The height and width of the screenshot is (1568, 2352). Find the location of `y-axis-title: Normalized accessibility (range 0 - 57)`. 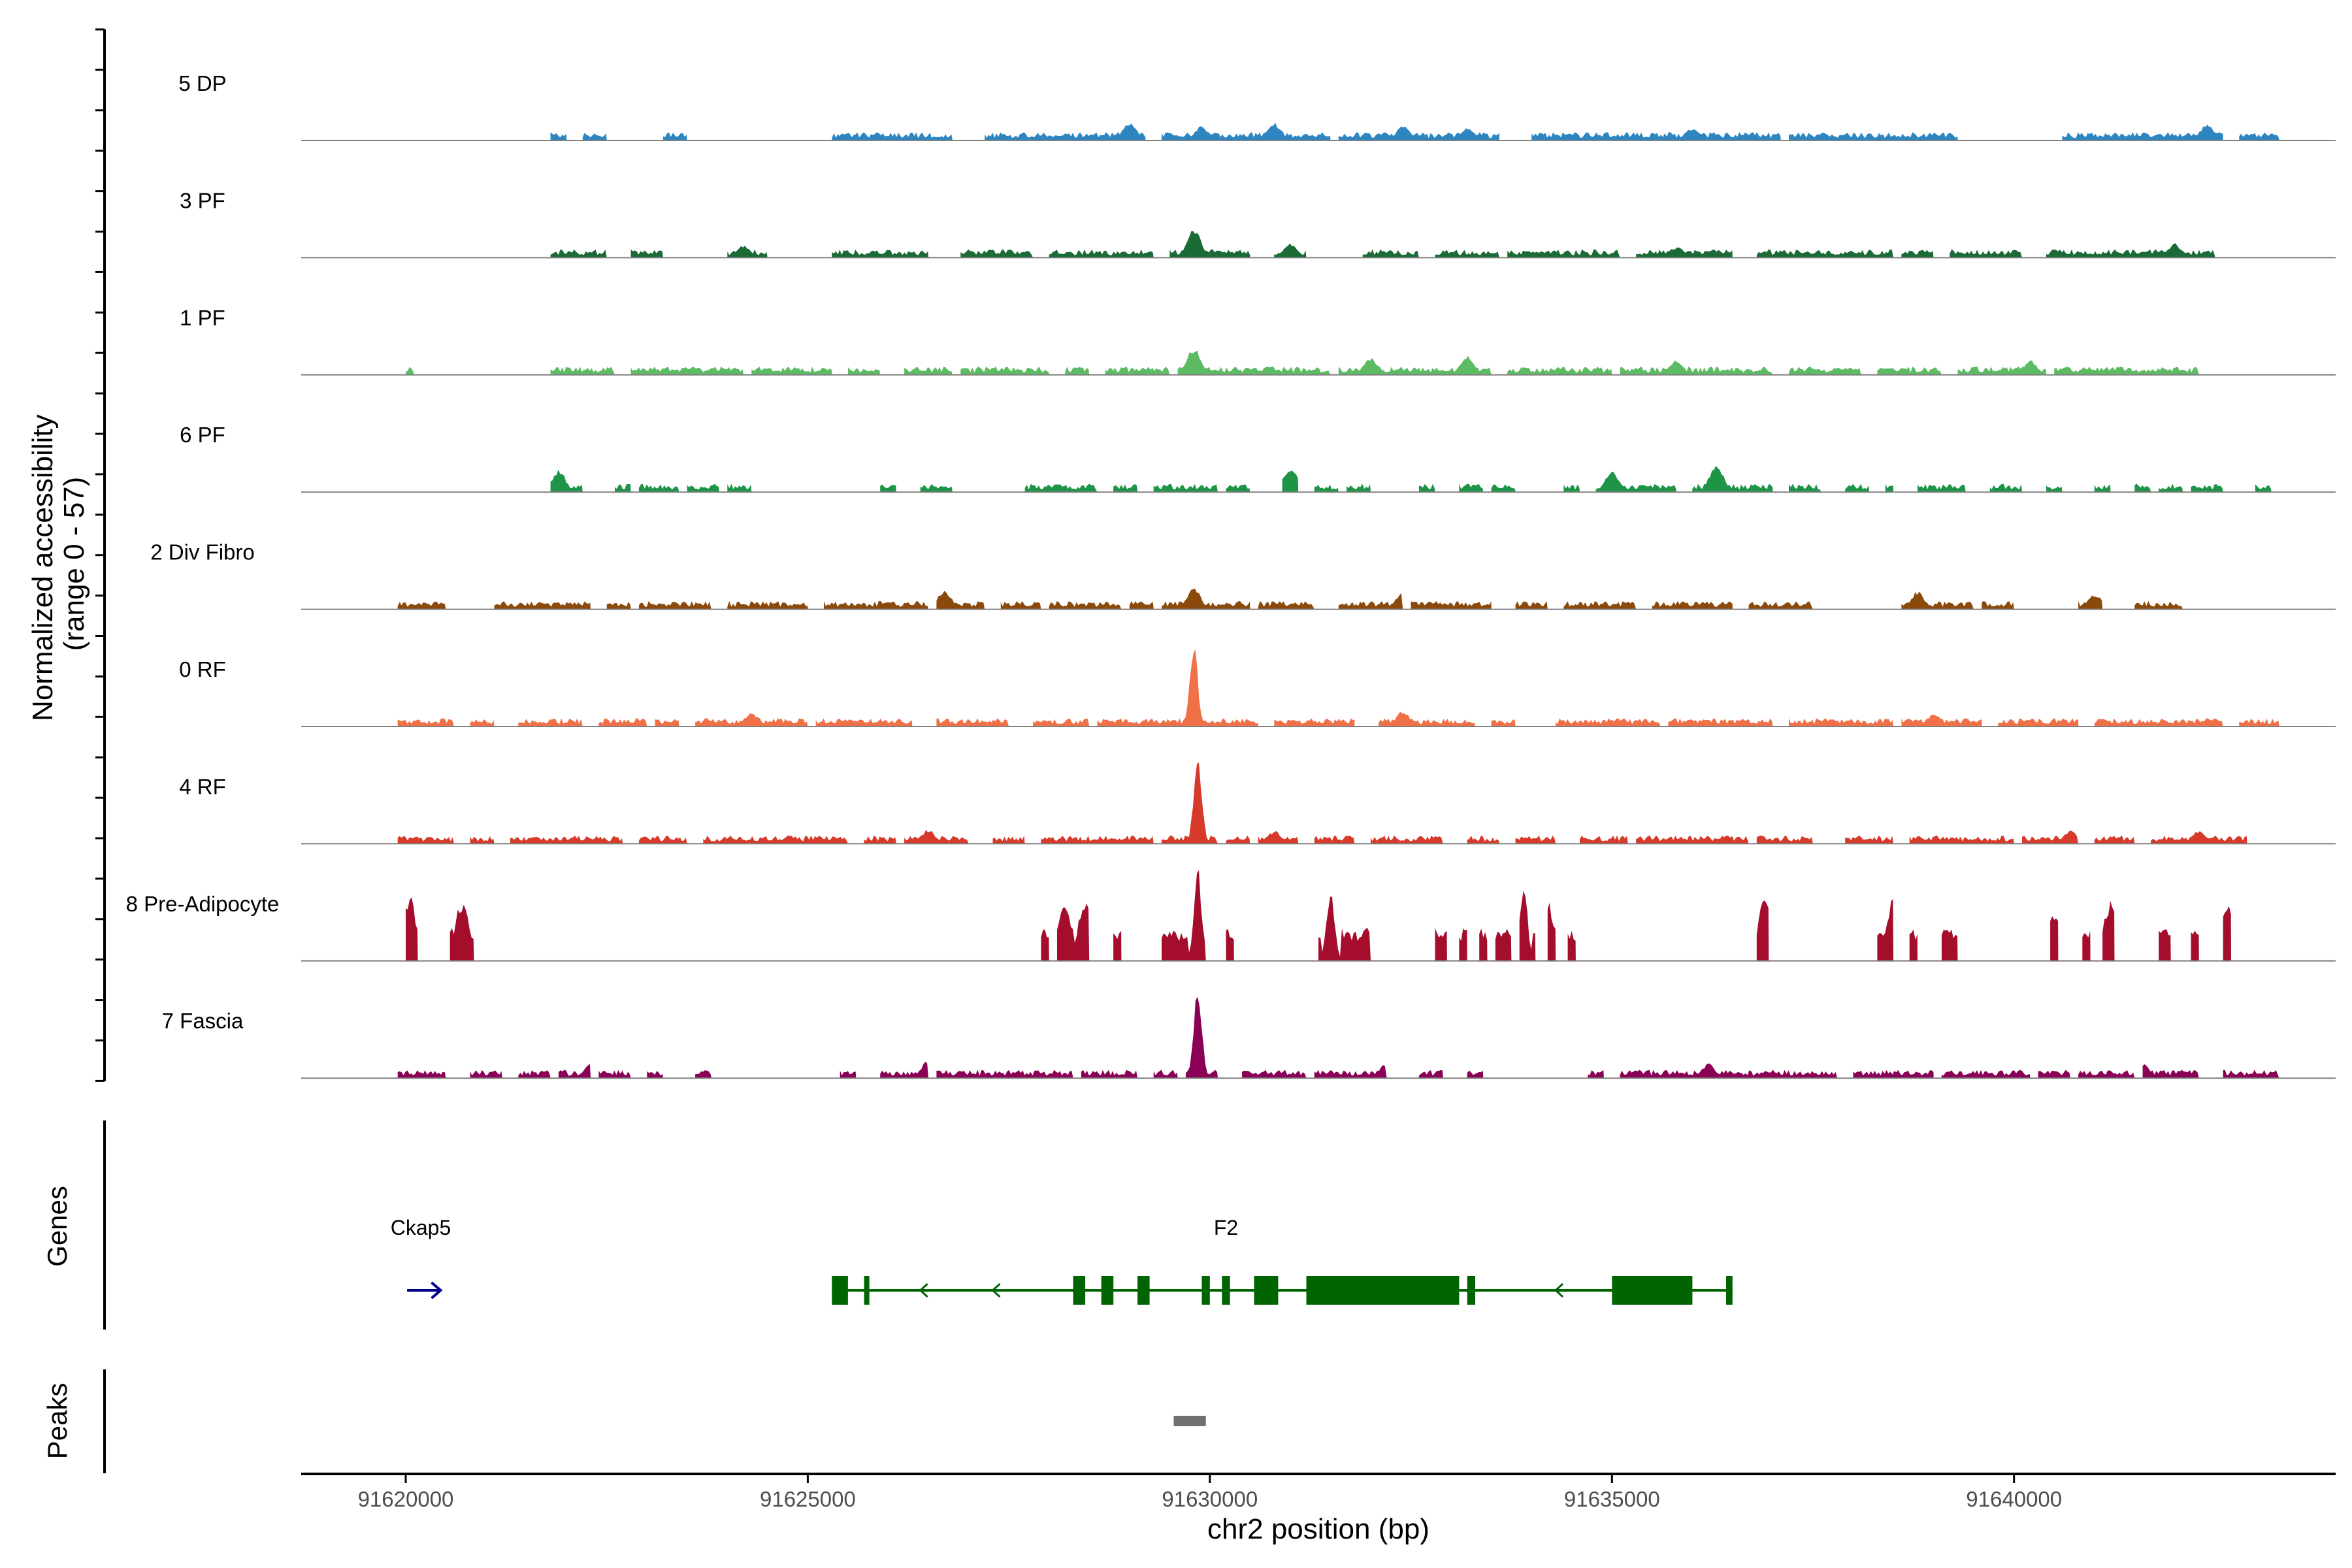

y-axis-title: Normalized accessibility (range 0 - 57) is located at coordinates (58, 563).